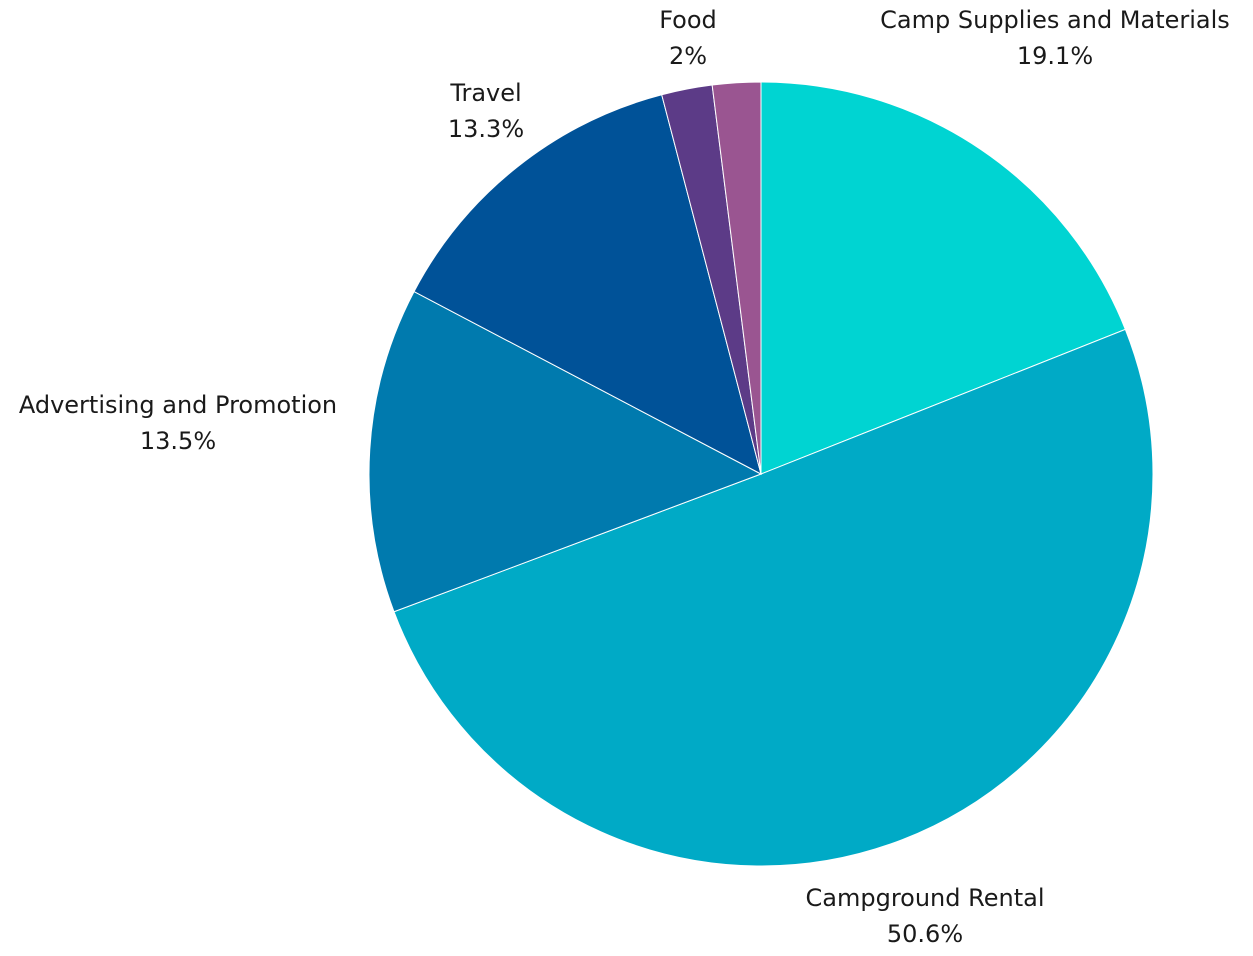 Image resolution: width=1253 pixels, height=956 pixels. Describe the element at coordinates (925, 898) in the screenshot. I see `slice-label-campground-rental: Campground Rental` at that location.